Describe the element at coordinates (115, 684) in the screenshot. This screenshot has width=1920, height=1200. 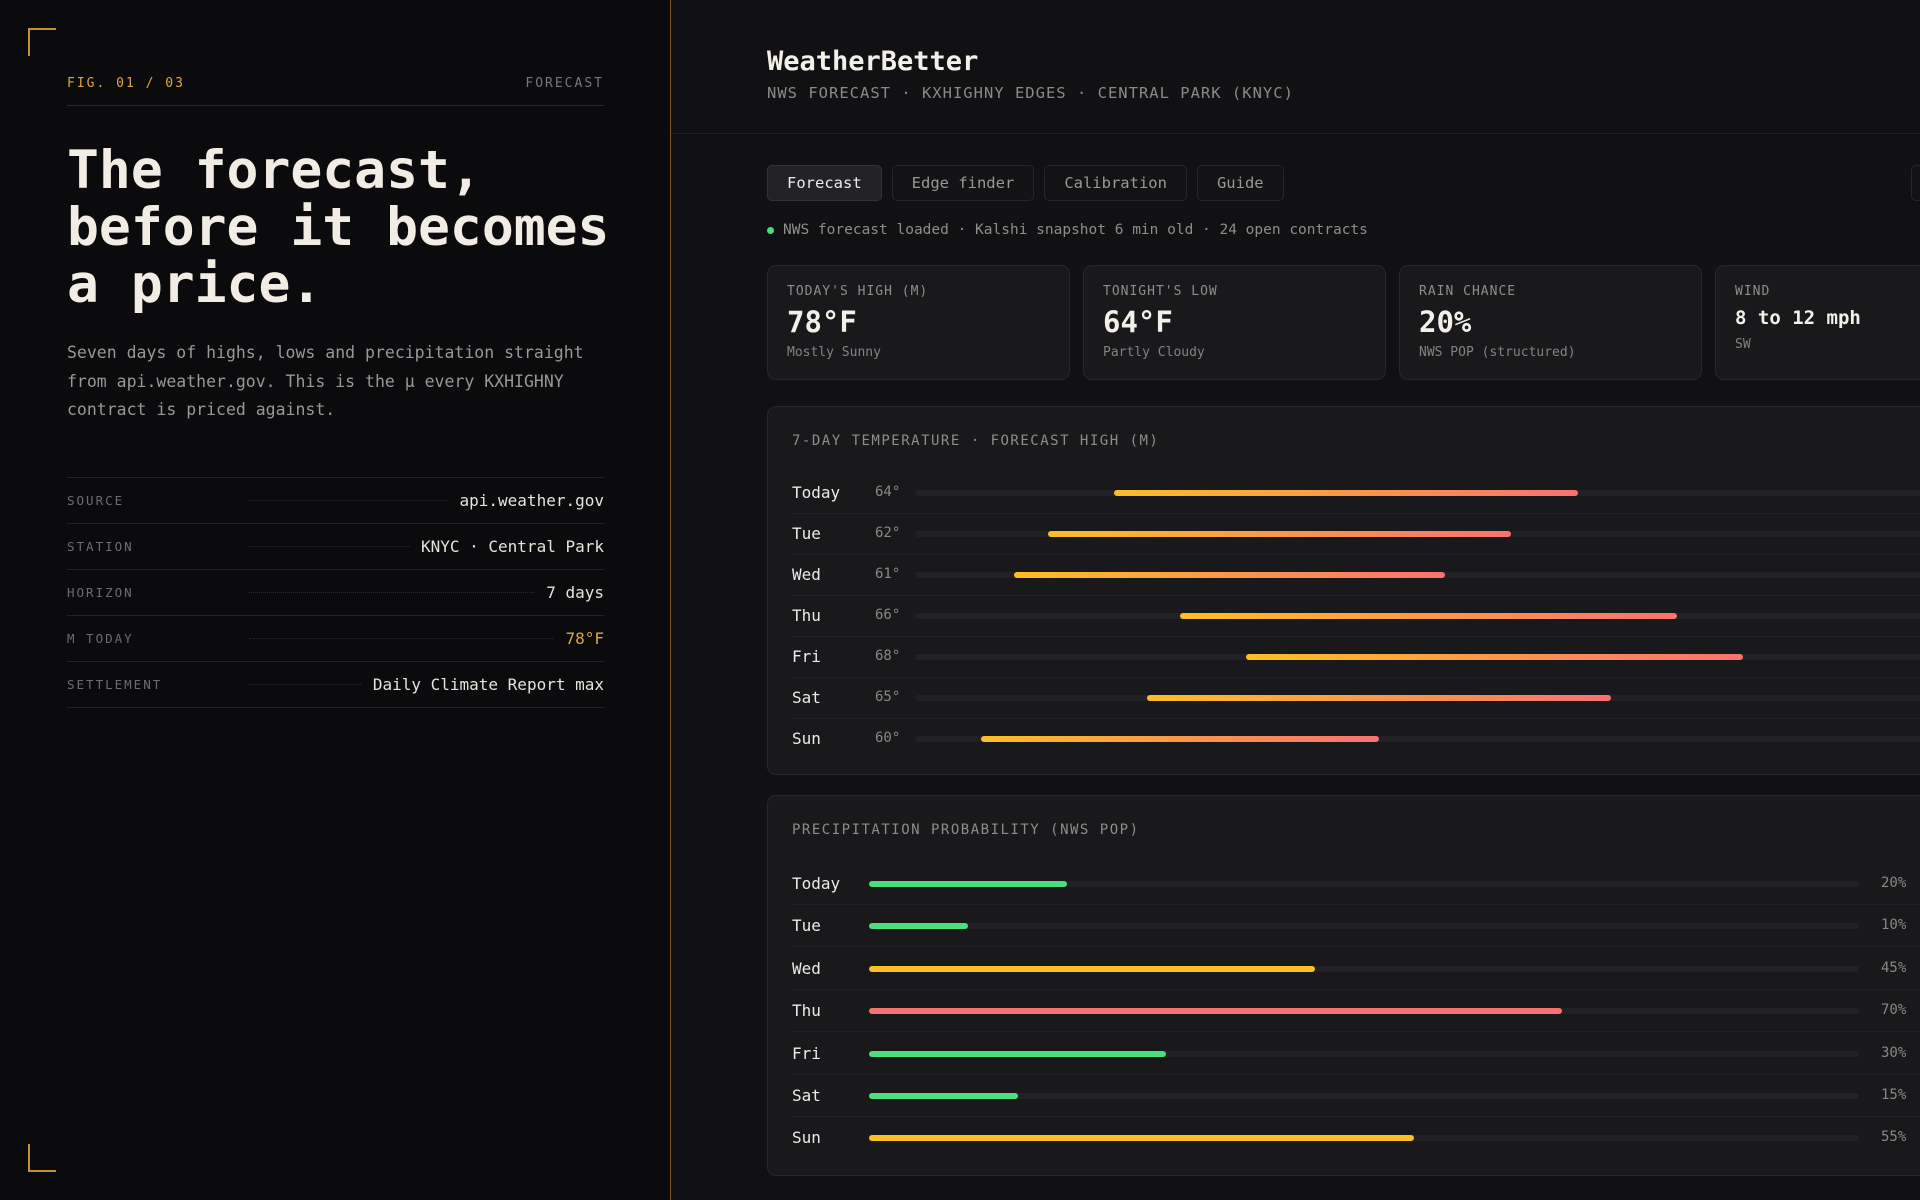
I see `meta-key: SETTLEMENT` at that location.